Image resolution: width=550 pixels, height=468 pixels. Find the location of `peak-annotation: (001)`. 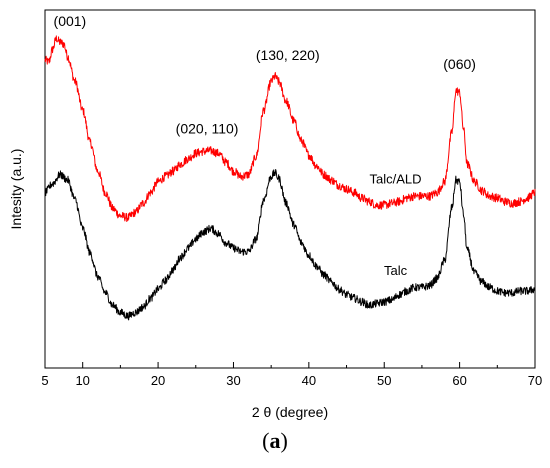

peak-annotation: (001) is located at coordinates (70, 21).